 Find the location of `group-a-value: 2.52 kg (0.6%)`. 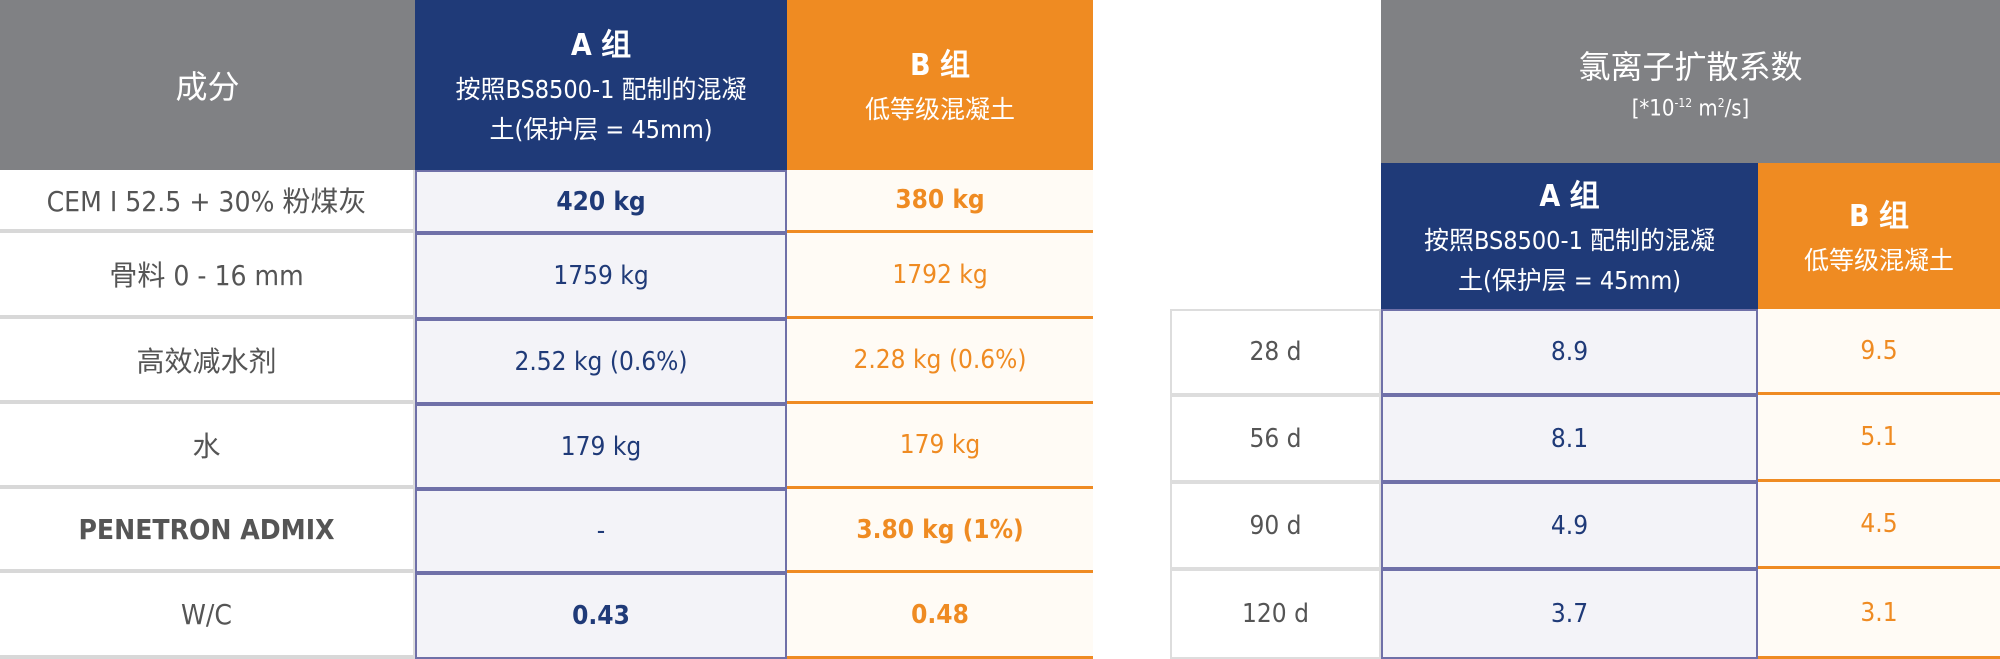

group-a-value: 2.52 kg (0.6%) is located at coordinates (601, 361).